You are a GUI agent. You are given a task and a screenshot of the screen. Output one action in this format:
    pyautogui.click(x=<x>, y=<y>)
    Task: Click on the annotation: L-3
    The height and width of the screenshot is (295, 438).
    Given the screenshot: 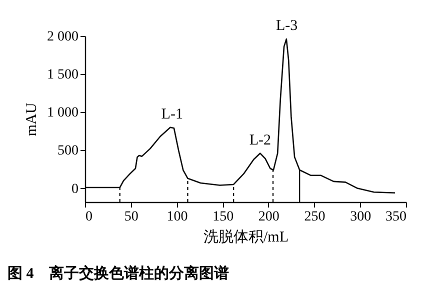 What is the action you would take?
    pyautogui.click(x=287, y=26)
    